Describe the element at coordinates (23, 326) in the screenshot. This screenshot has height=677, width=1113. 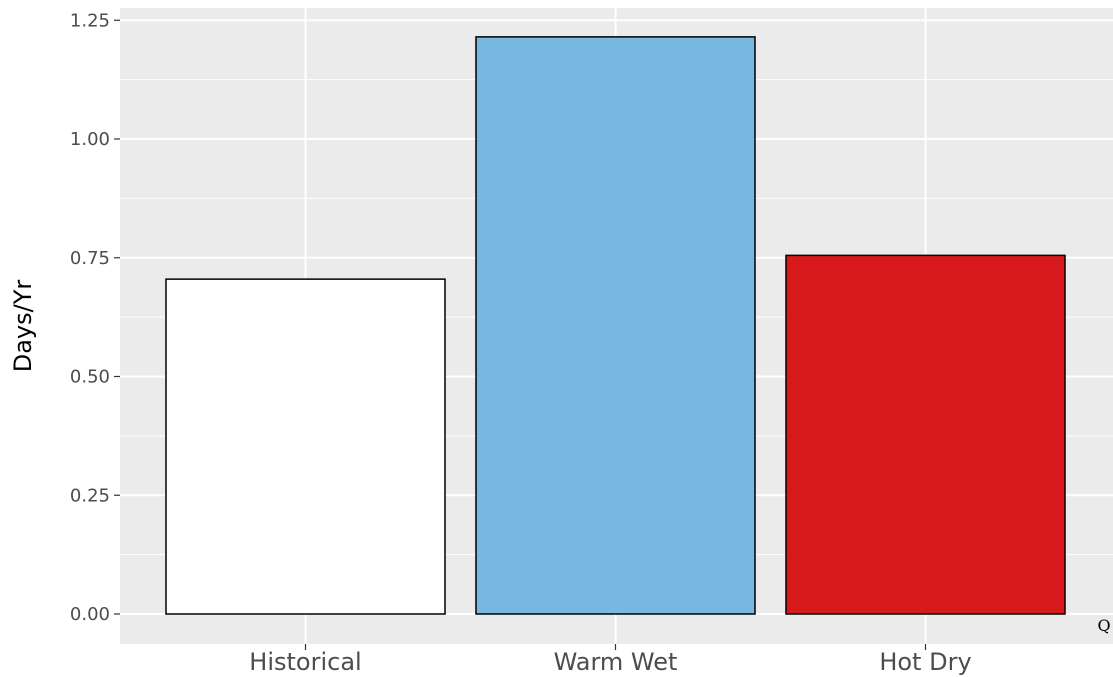
I see `y-axis-title: Days/Yr` at that location.